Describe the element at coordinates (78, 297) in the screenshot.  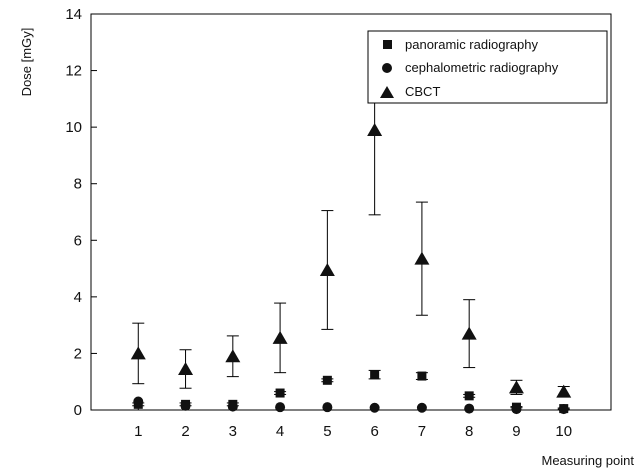
I see `y-tick-label: 4` at that location.